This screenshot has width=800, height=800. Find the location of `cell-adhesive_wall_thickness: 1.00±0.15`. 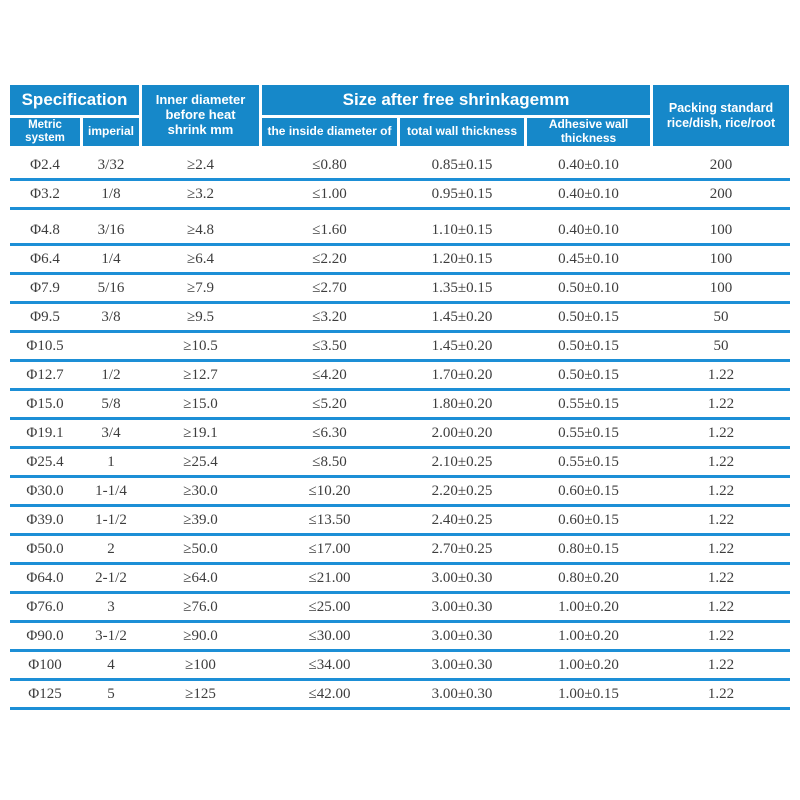

cell-adhesive_wall_thickness: 1.00±0.15 is located at coordinates (588, 693).